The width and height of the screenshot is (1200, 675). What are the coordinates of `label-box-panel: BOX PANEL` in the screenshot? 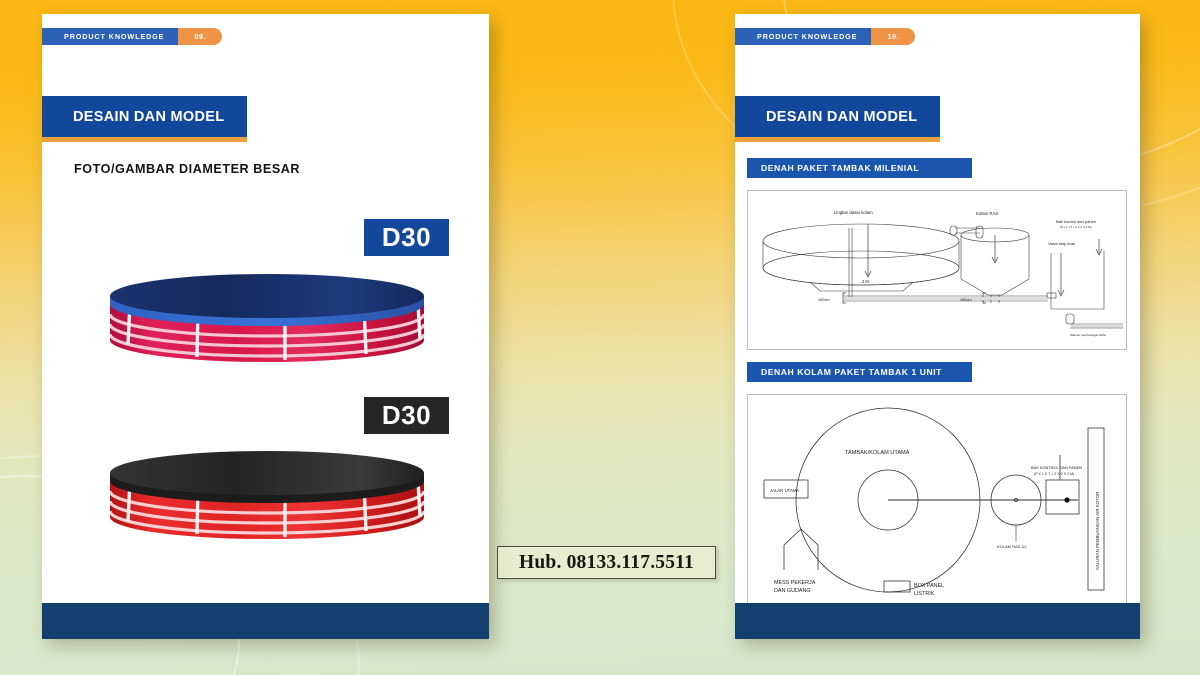 It's located at (929, 586).